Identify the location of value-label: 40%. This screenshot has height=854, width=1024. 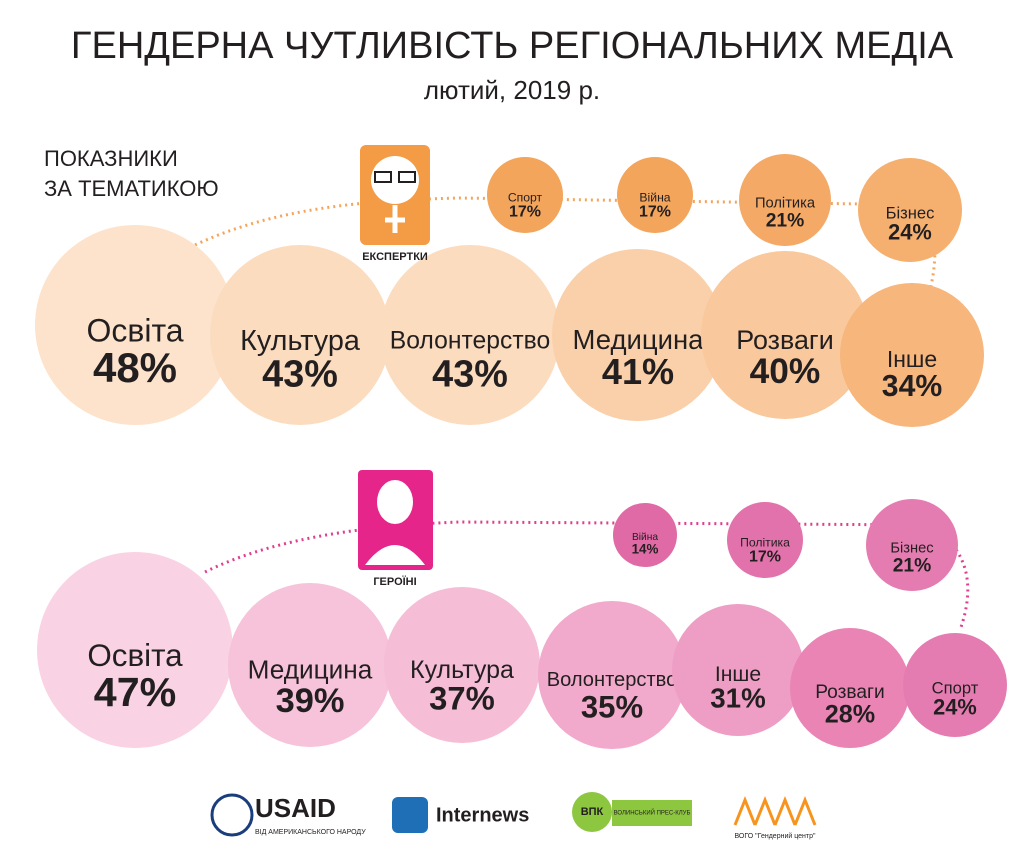
(785, 371).